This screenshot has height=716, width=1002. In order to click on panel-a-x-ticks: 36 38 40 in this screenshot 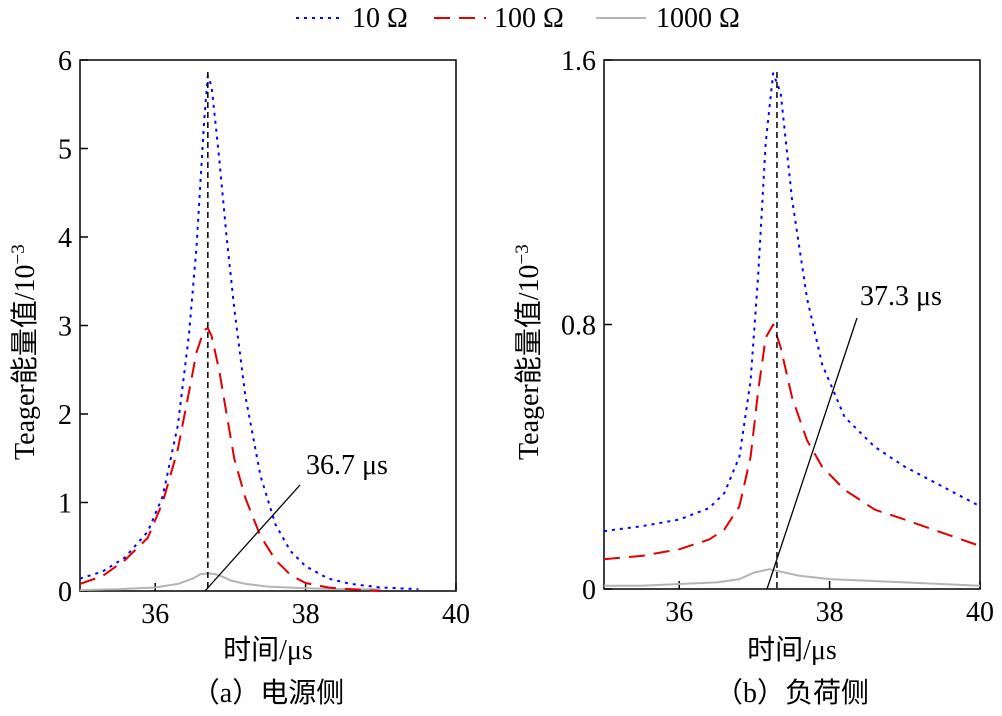, I will do `click(305, 606)`.